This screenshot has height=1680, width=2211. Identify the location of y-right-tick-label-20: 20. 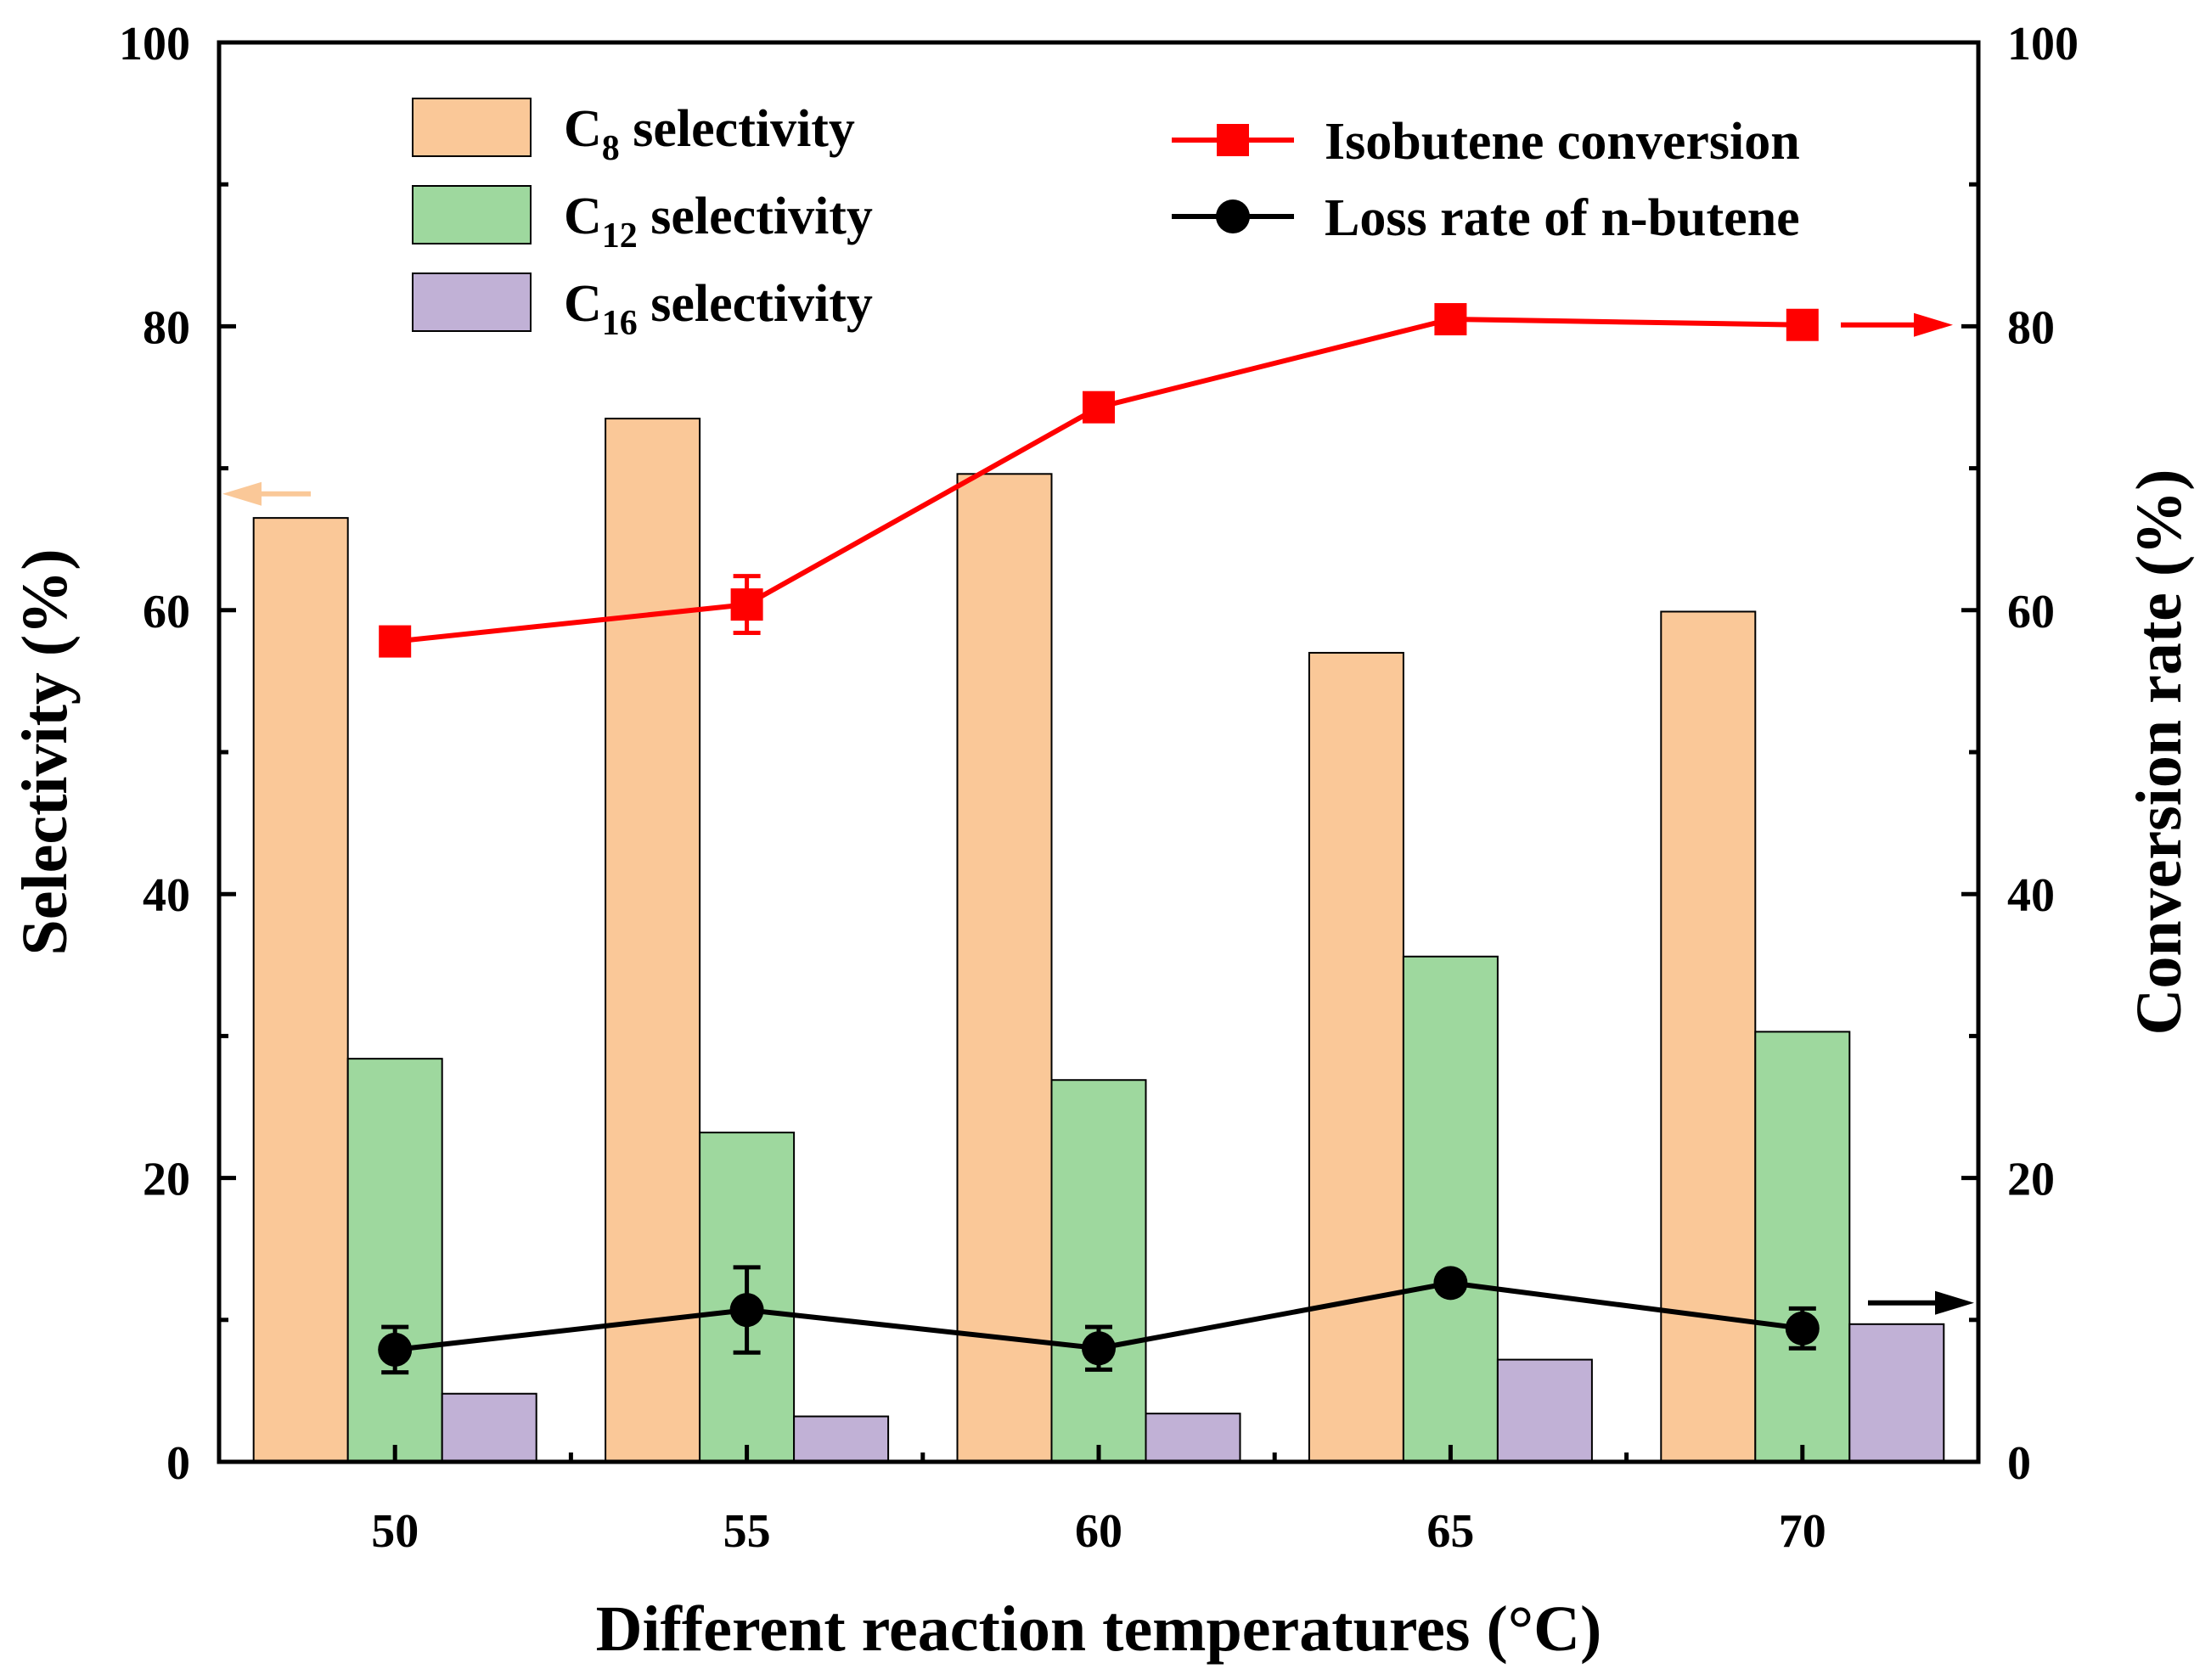
(2031, 1180).